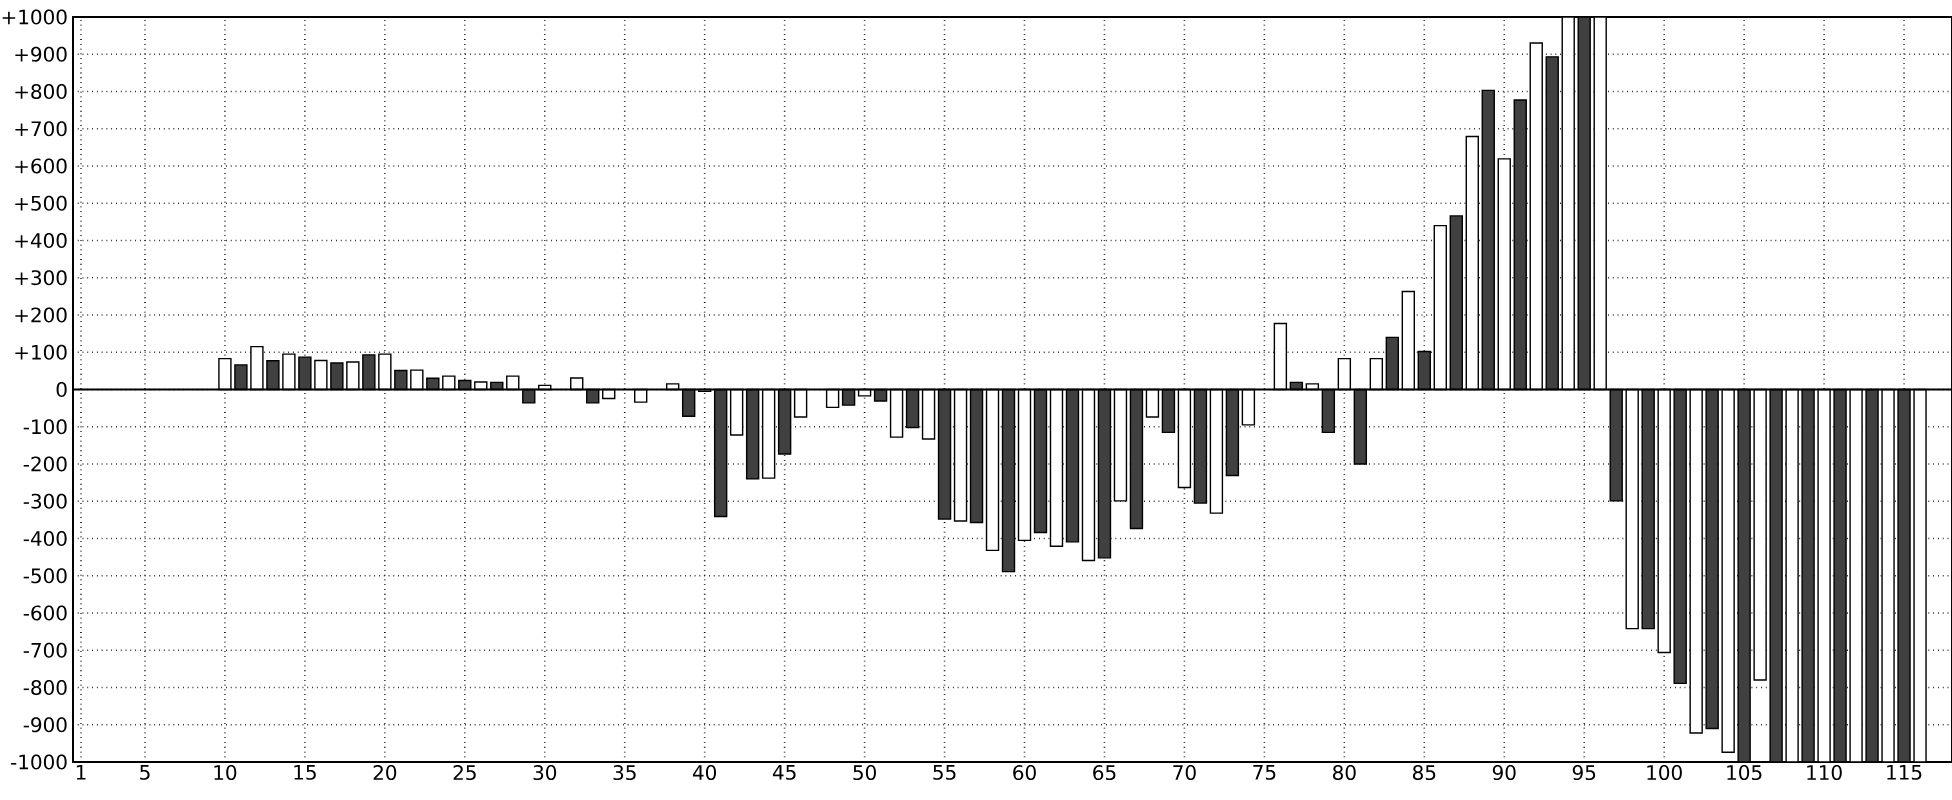 Image resolution: width=1952 pixels, height=800 pixels. What do you see at coordinates (41, 352) in the screenshot?
I see `y-tick-label: +100` at bounding box center [41, 352].